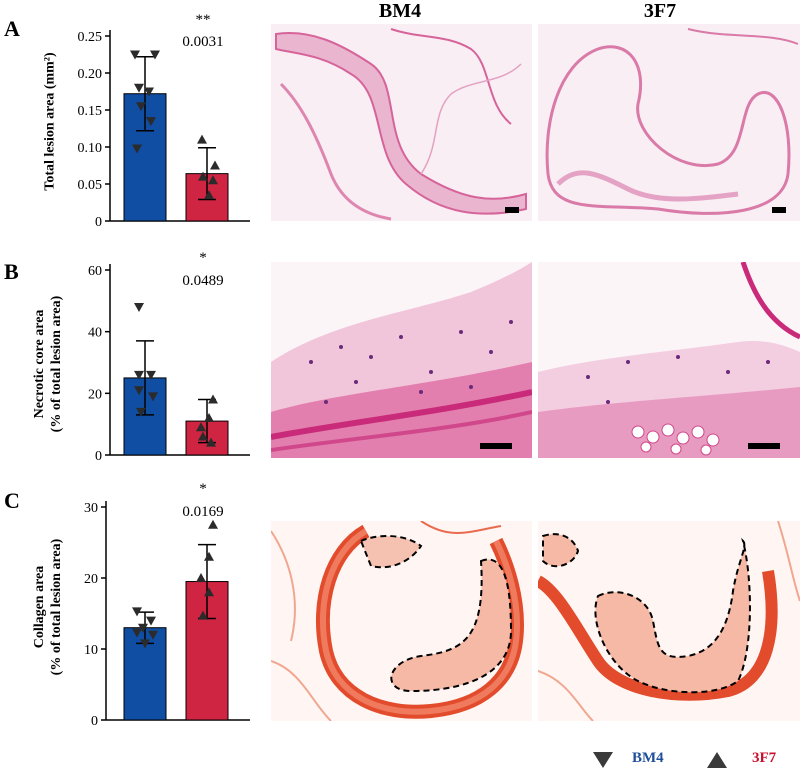 This screenshot has width=800, height=772. I want to click on significance-c: *, so click(203, 489).